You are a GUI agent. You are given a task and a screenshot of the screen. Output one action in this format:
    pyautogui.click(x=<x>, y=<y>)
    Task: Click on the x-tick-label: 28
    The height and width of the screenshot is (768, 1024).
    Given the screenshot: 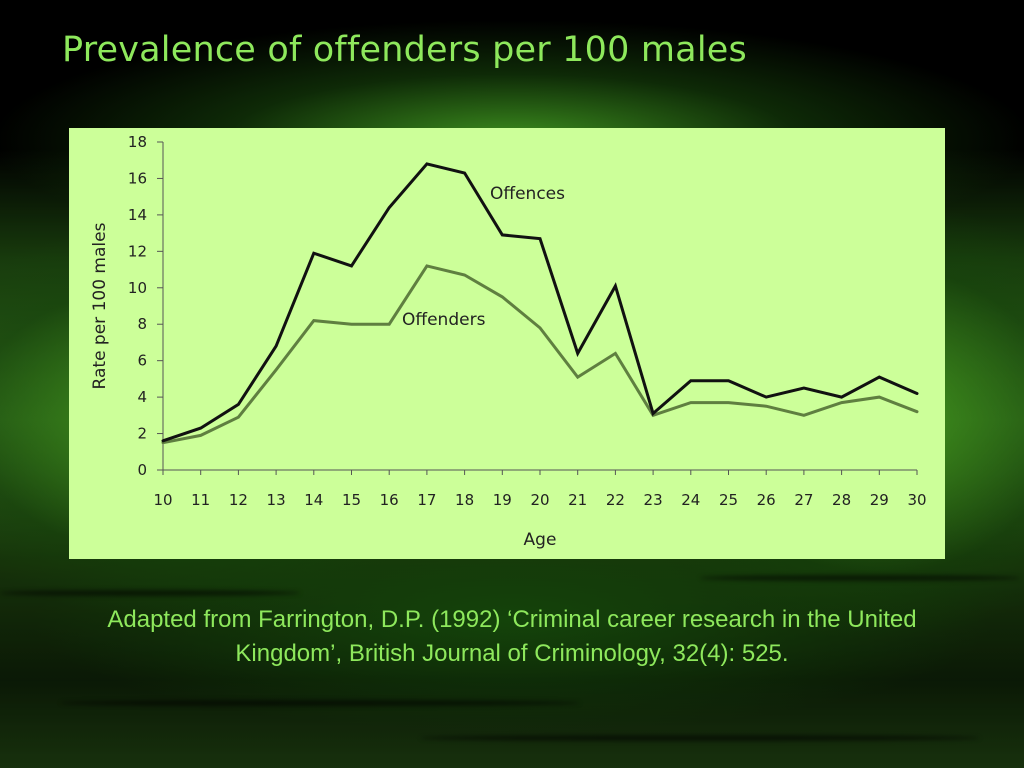 What is the action you would take?
    pyautogui.click(x=841, y=500)
    